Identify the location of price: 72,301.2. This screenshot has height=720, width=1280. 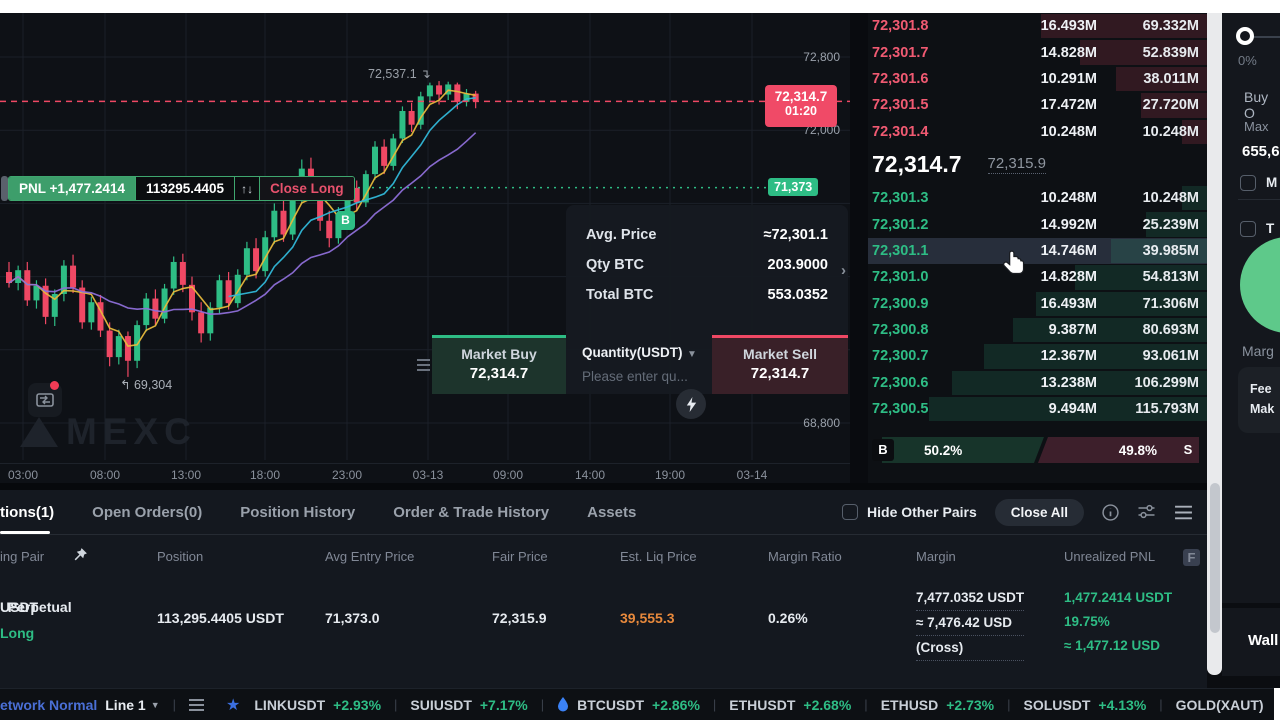
(900, 224).